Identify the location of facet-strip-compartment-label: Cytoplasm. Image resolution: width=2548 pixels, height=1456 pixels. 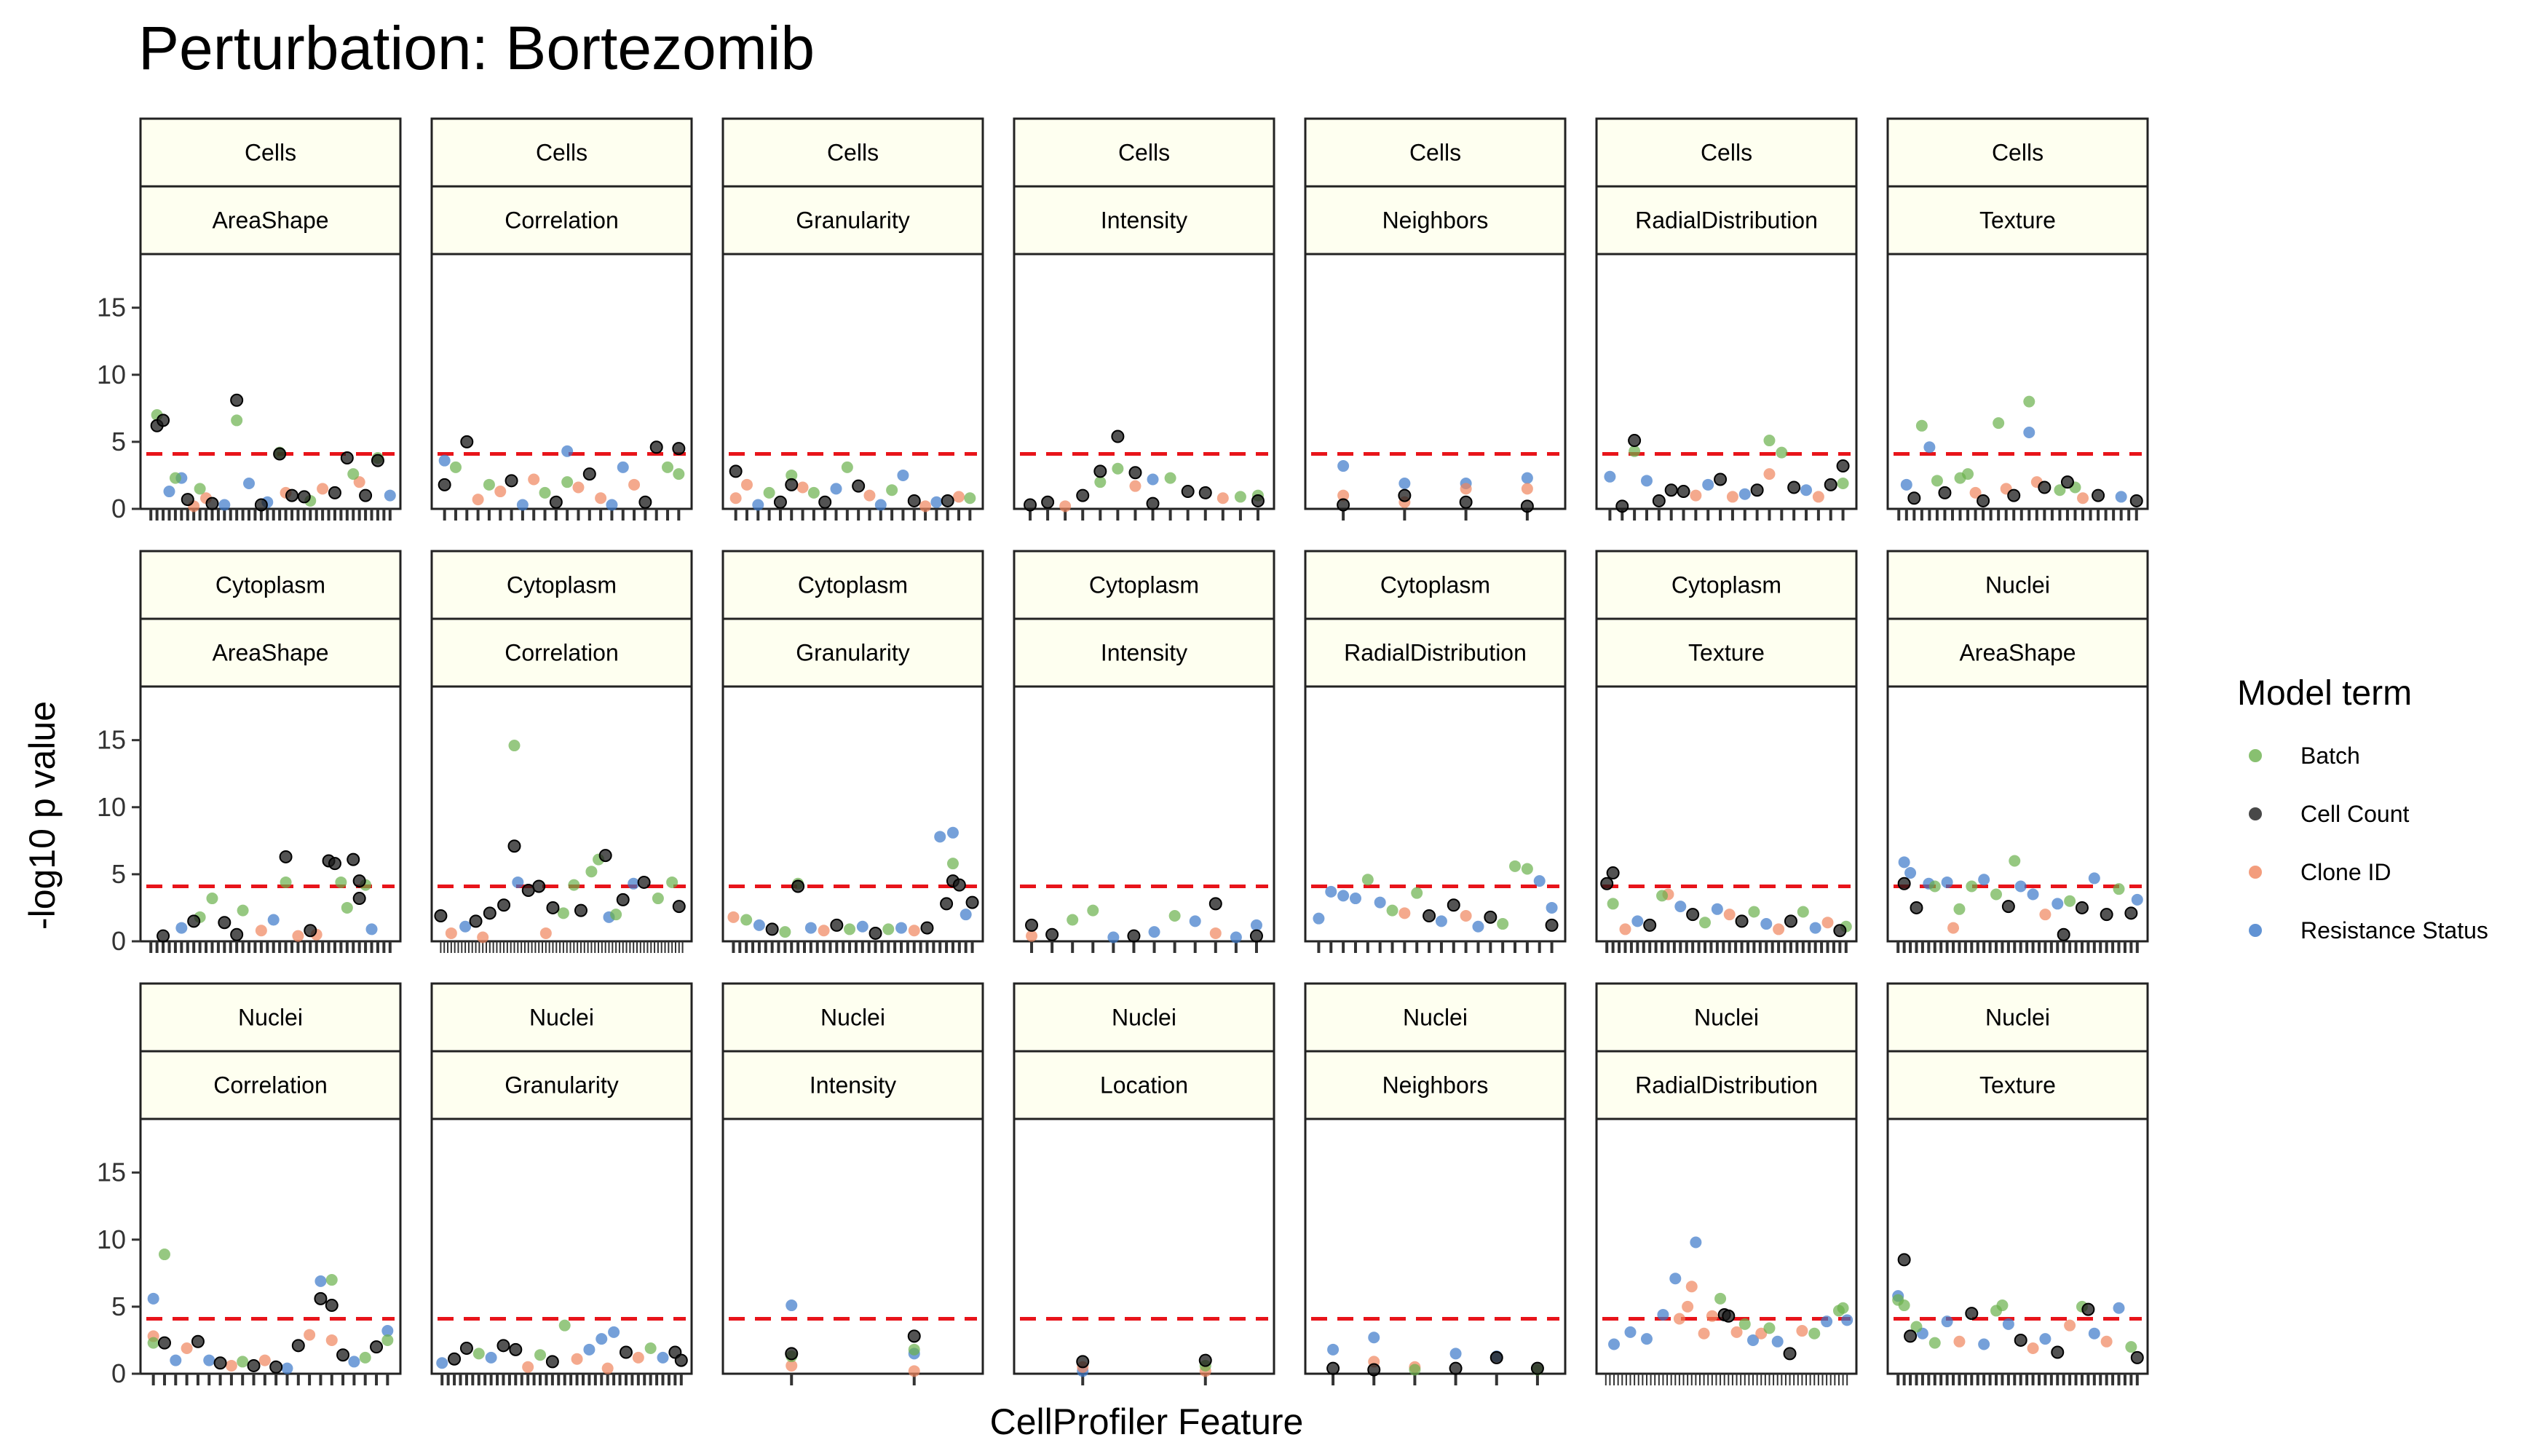
(1435, 585).